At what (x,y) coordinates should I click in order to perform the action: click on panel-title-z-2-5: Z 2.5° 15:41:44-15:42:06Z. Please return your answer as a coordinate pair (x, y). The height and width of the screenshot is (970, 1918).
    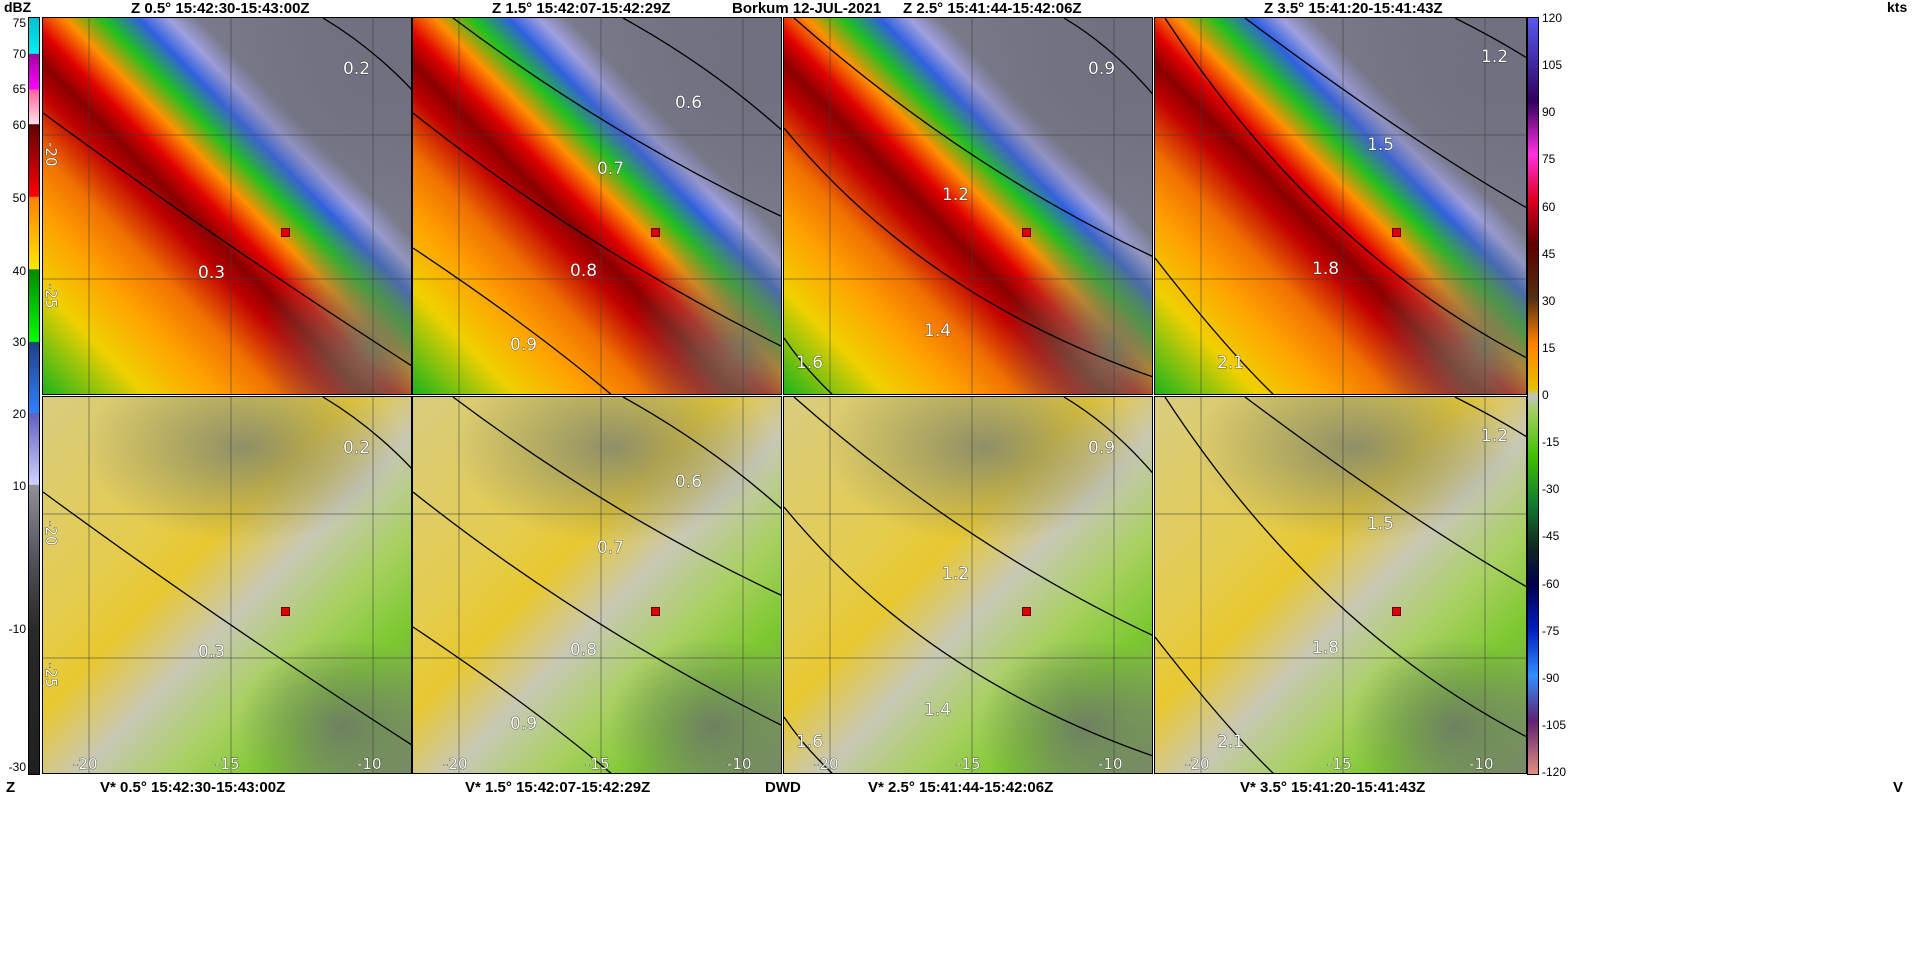
    Looking at the image, I should click on (992, 8).